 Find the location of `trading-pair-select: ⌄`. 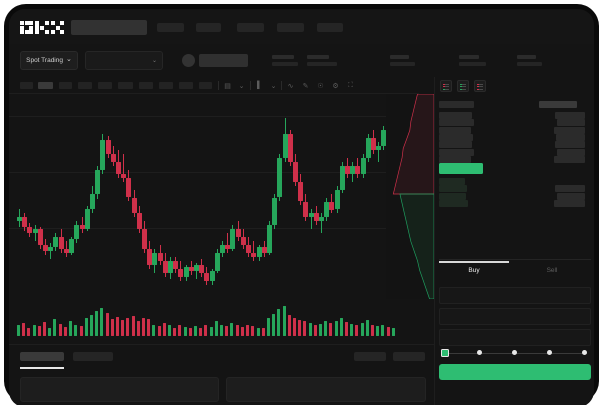

trading-pair-select: ⌄ is located at coordinates (124, 60).